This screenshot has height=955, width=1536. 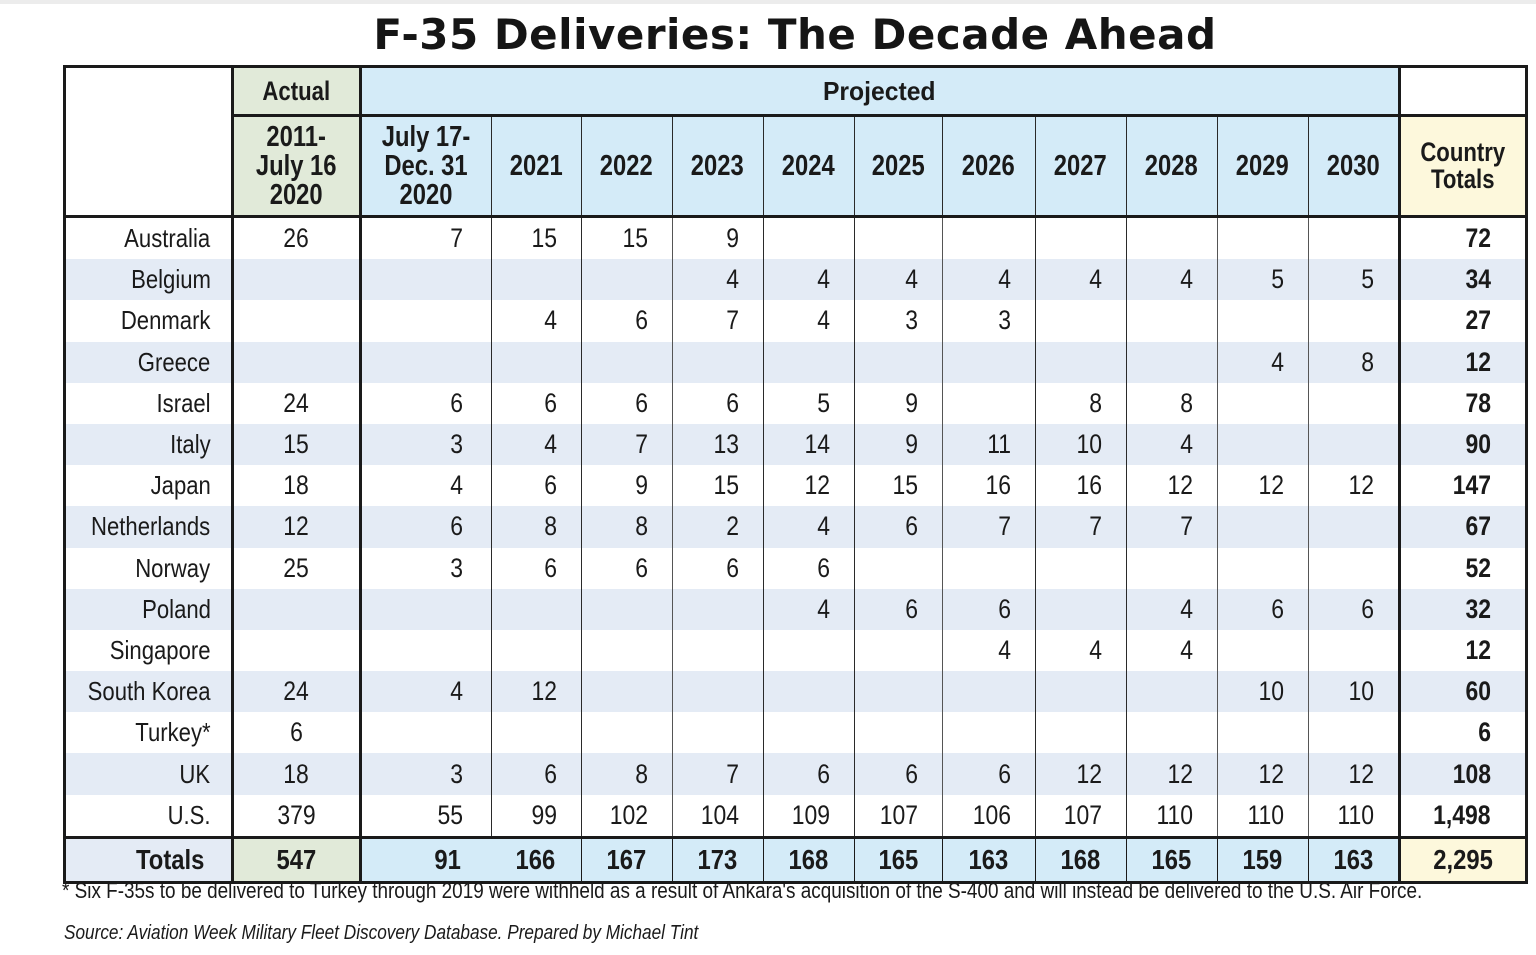 I want to click on actual-value-cell: 379, so click(x=296, y=816).